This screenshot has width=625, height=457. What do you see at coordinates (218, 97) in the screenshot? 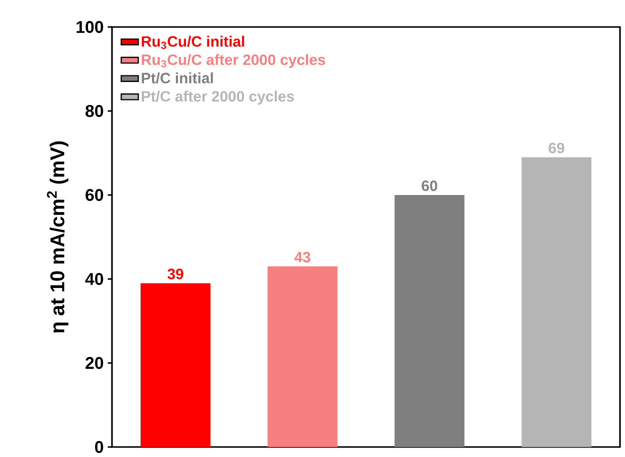
I see `legend-label: Pt/C after 2000 cycles` at bounding box center [218, 97].